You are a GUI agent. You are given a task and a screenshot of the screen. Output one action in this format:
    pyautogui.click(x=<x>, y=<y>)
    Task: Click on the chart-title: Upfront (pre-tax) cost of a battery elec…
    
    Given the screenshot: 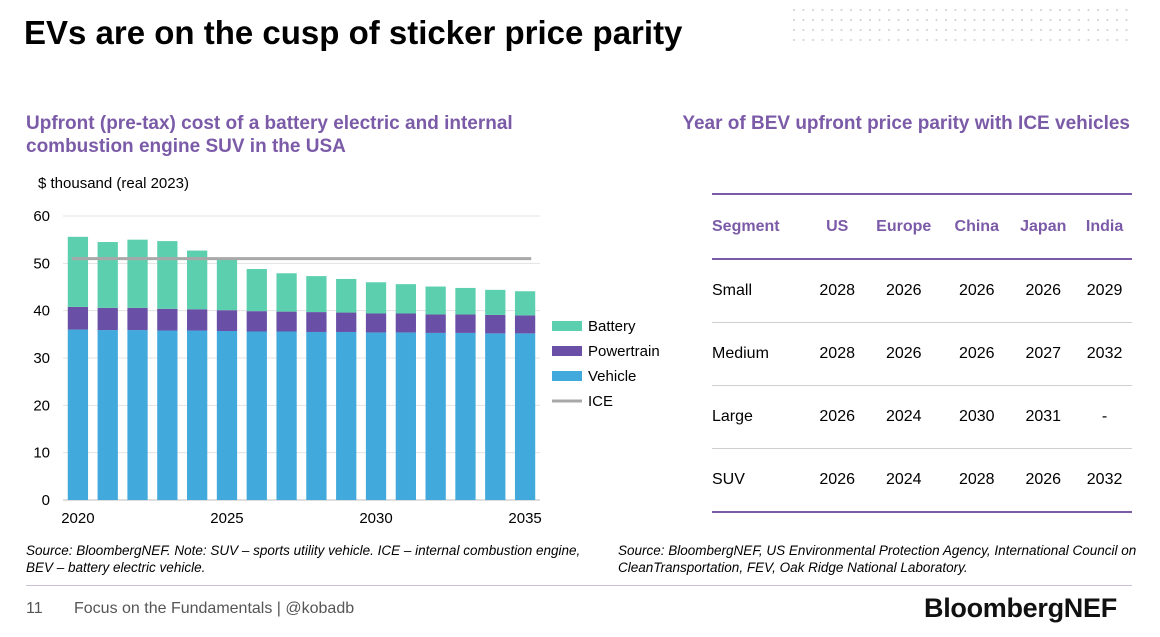 What is the action you would take?
    pyautogui.click(x=269, y=135)
    